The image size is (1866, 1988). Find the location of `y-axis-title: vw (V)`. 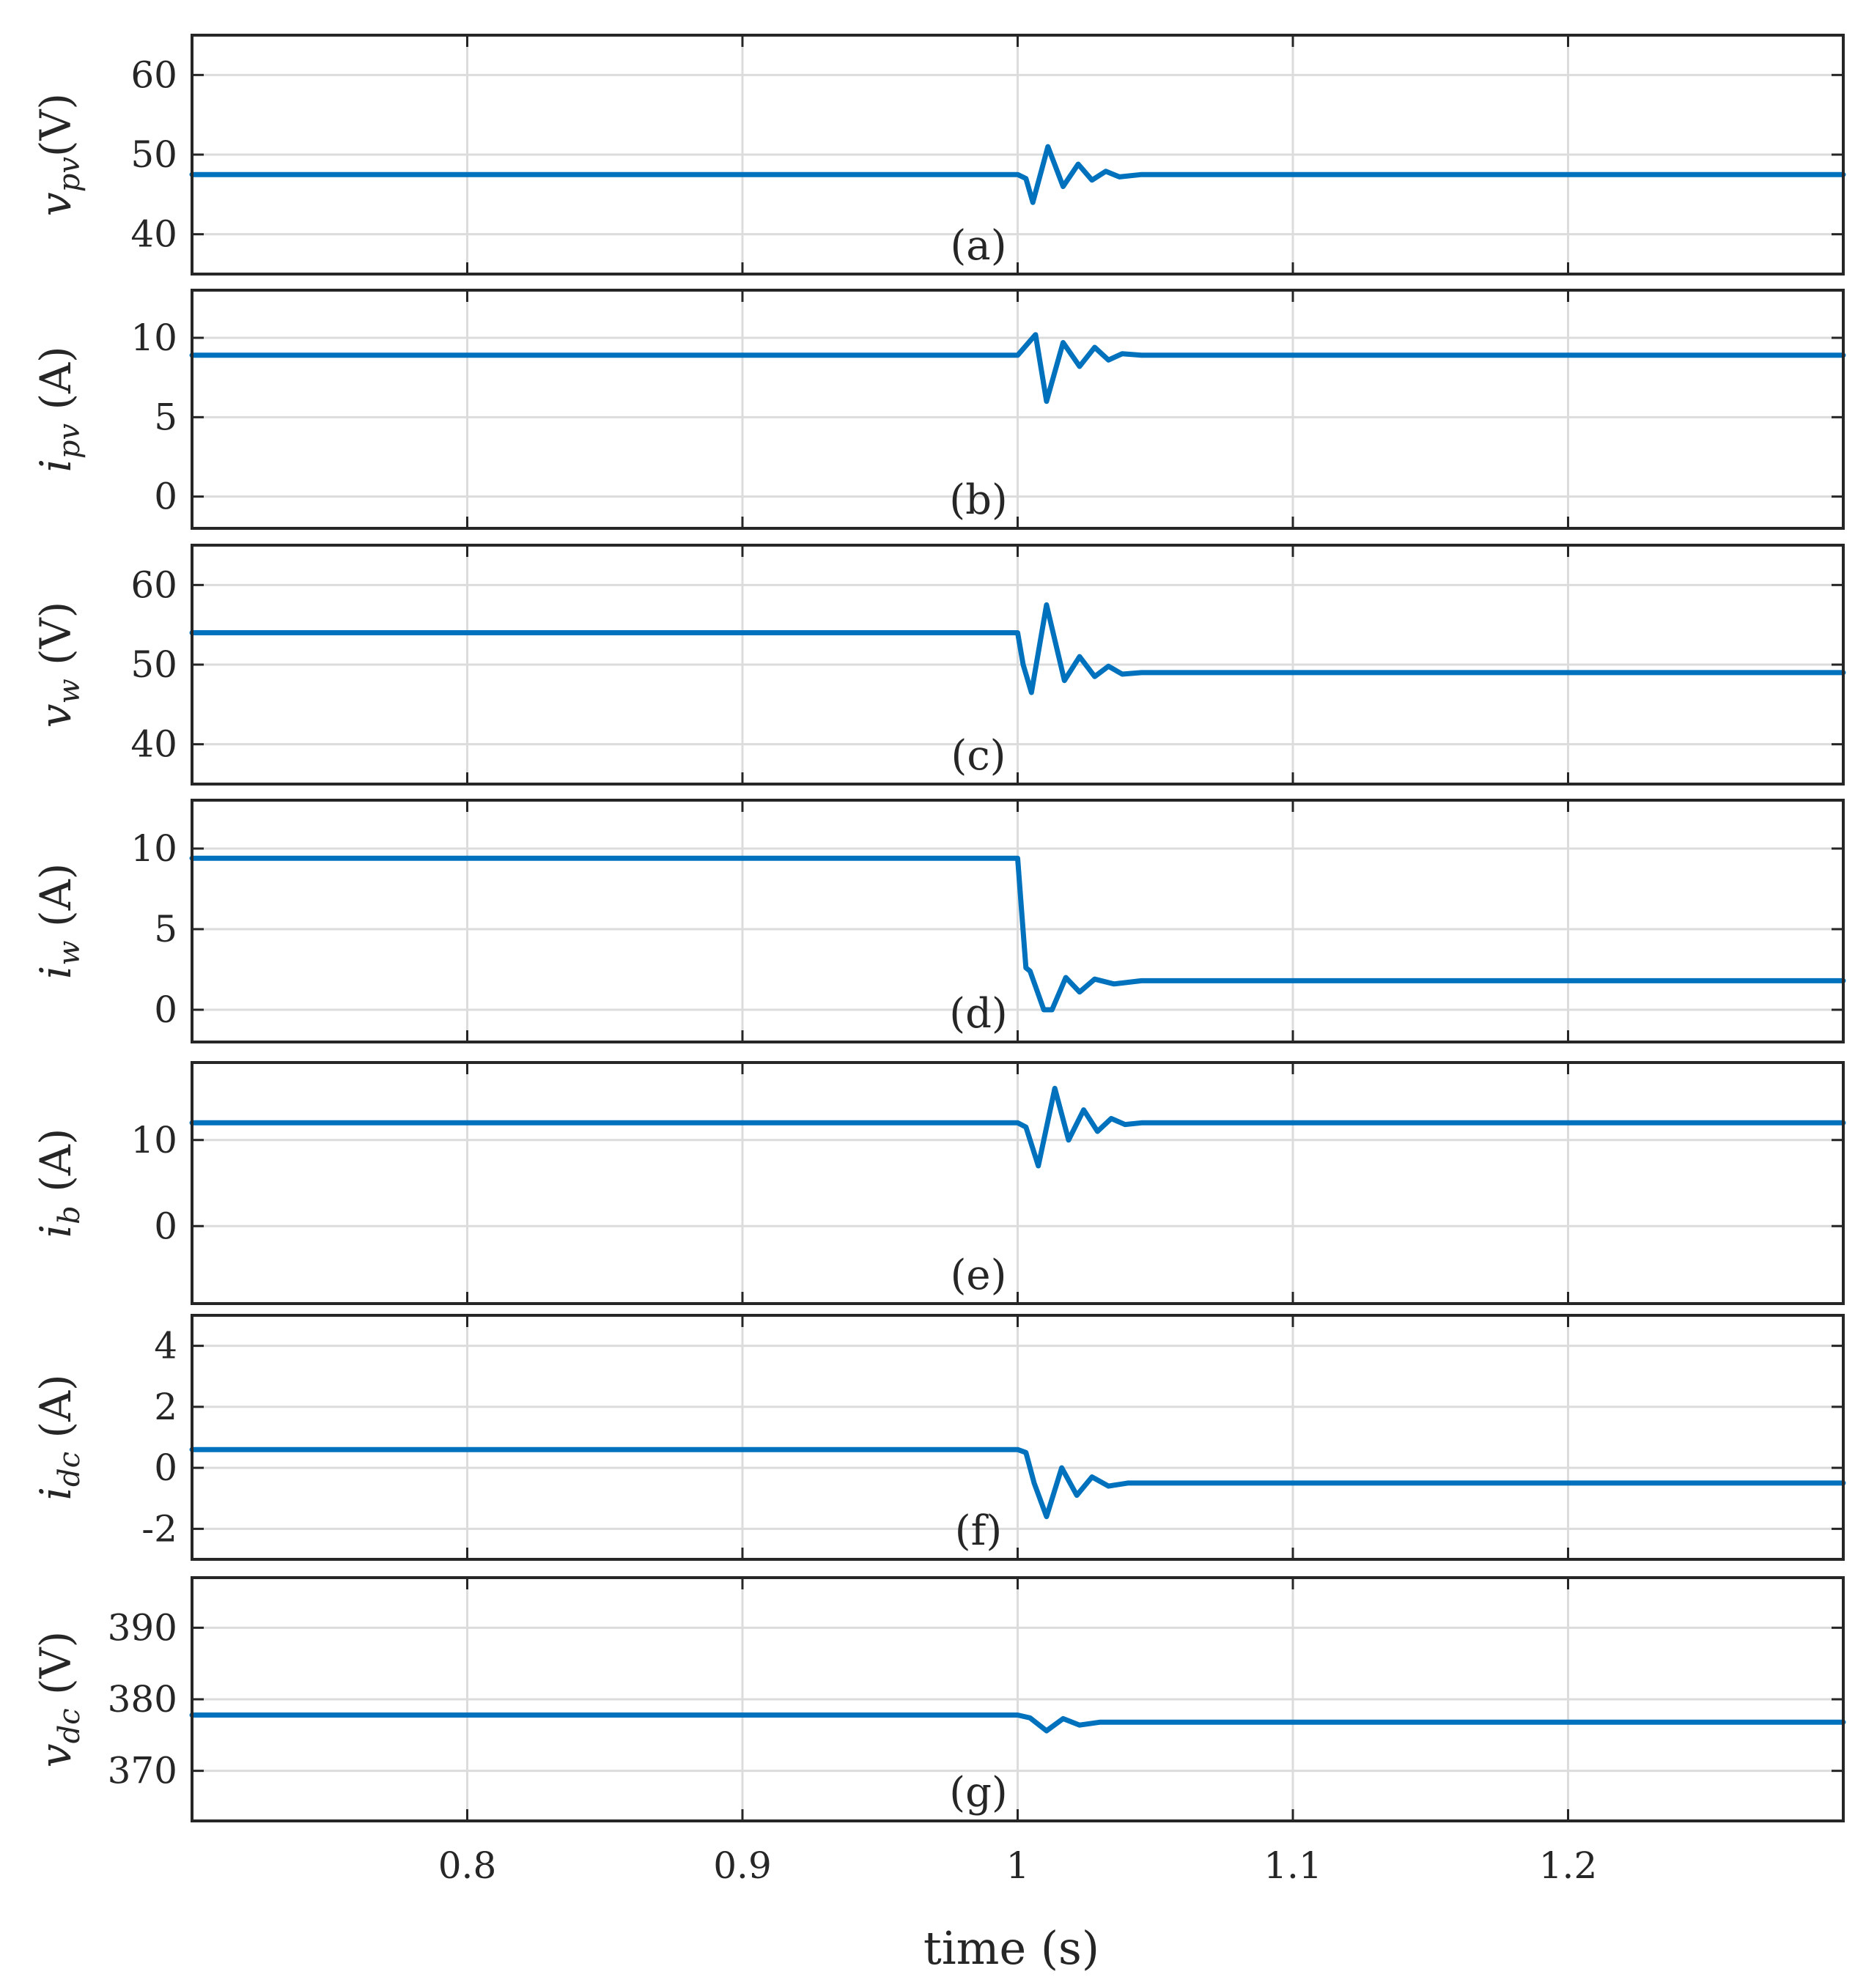

y-axis-title: vw (V) is located at coordinates (59, 665).